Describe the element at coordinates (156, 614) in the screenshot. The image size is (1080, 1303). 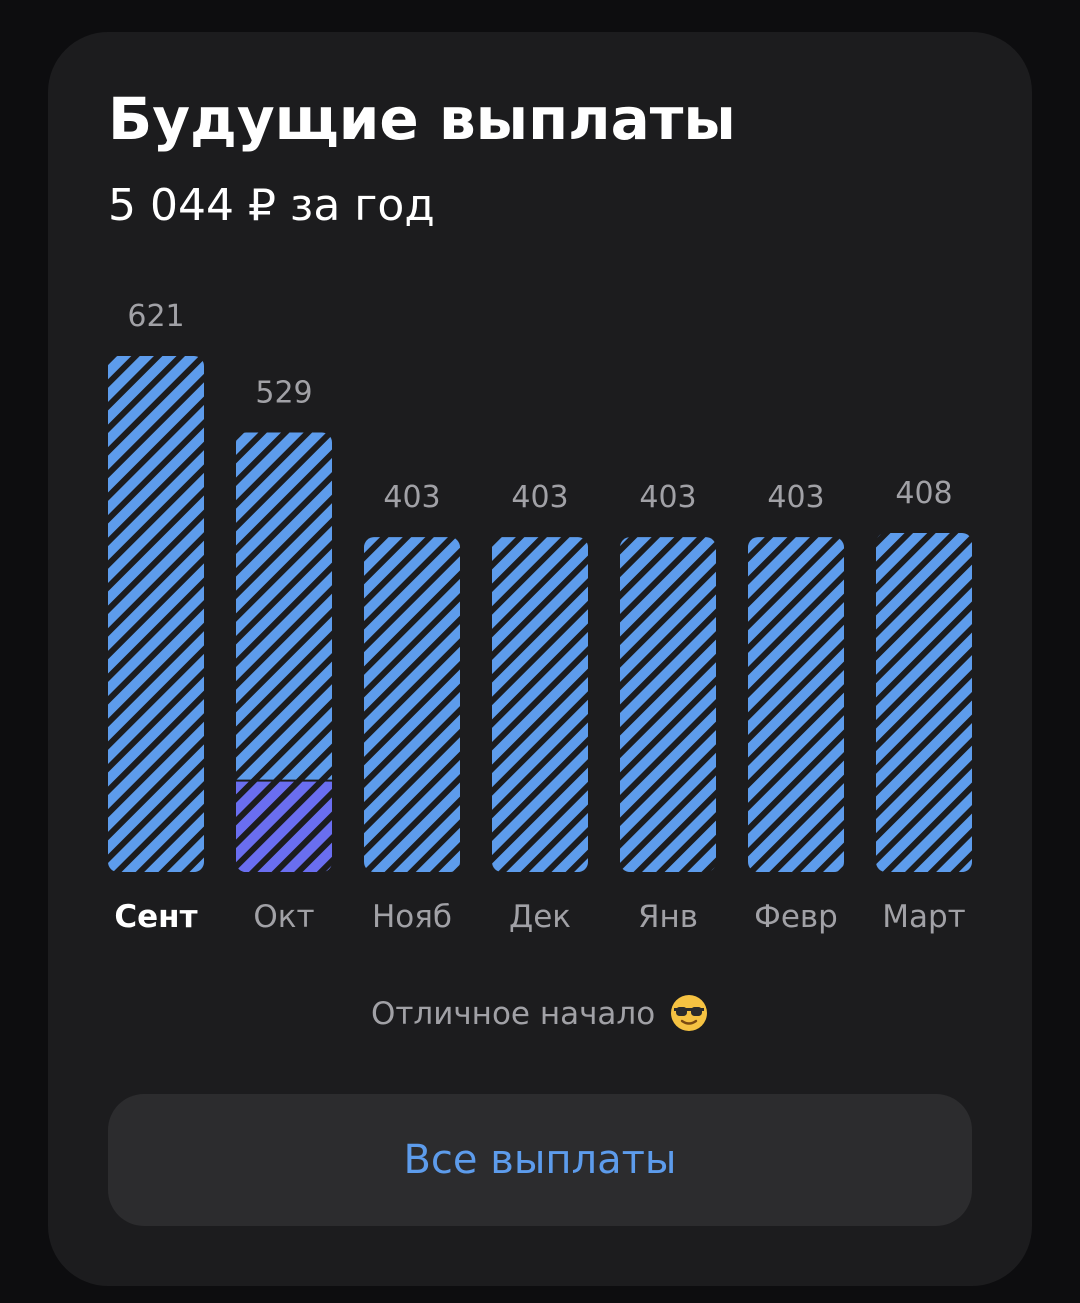
I see `bar-Сент` at that location.